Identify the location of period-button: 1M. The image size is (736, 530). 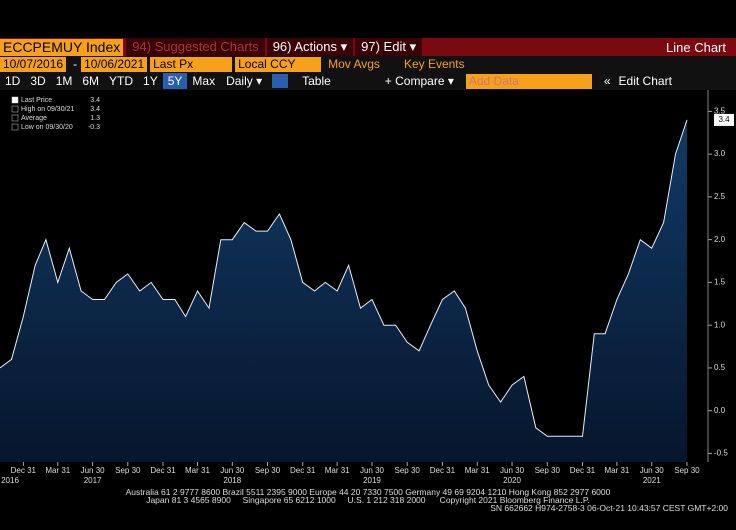
(64, 81).